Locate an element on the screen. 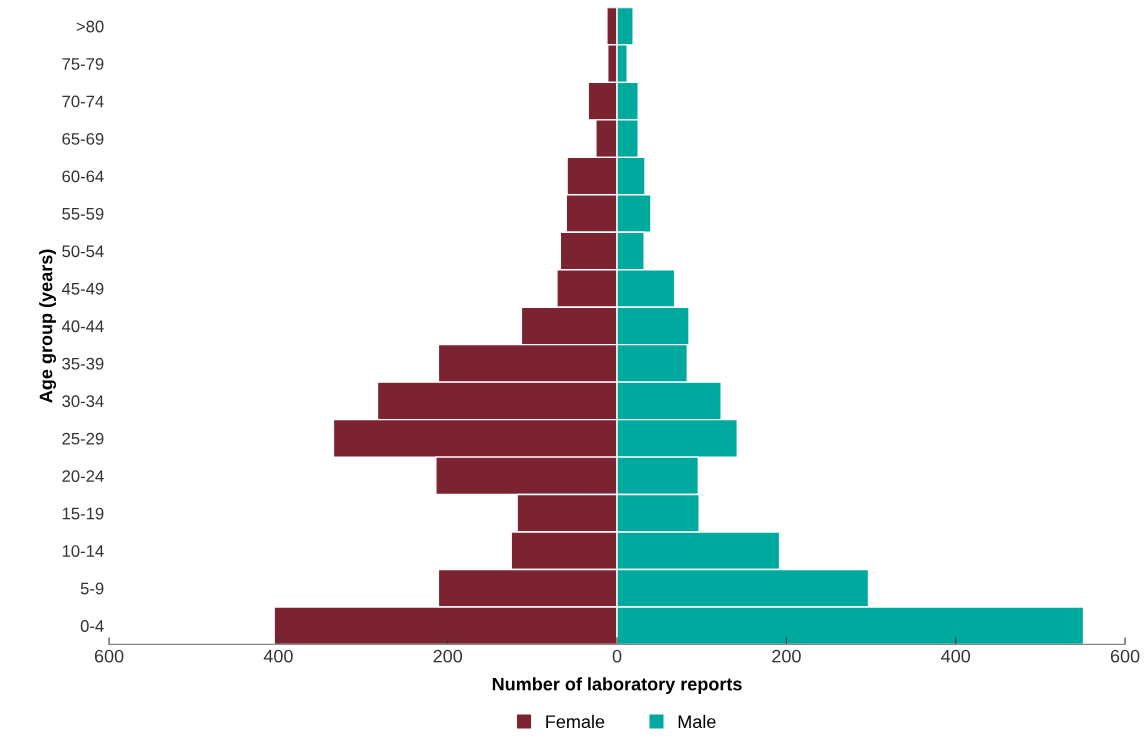 Image resolution: width=1148 pixels, height=745 pixels. legend-label: Male is located at coordinates (697, 721).